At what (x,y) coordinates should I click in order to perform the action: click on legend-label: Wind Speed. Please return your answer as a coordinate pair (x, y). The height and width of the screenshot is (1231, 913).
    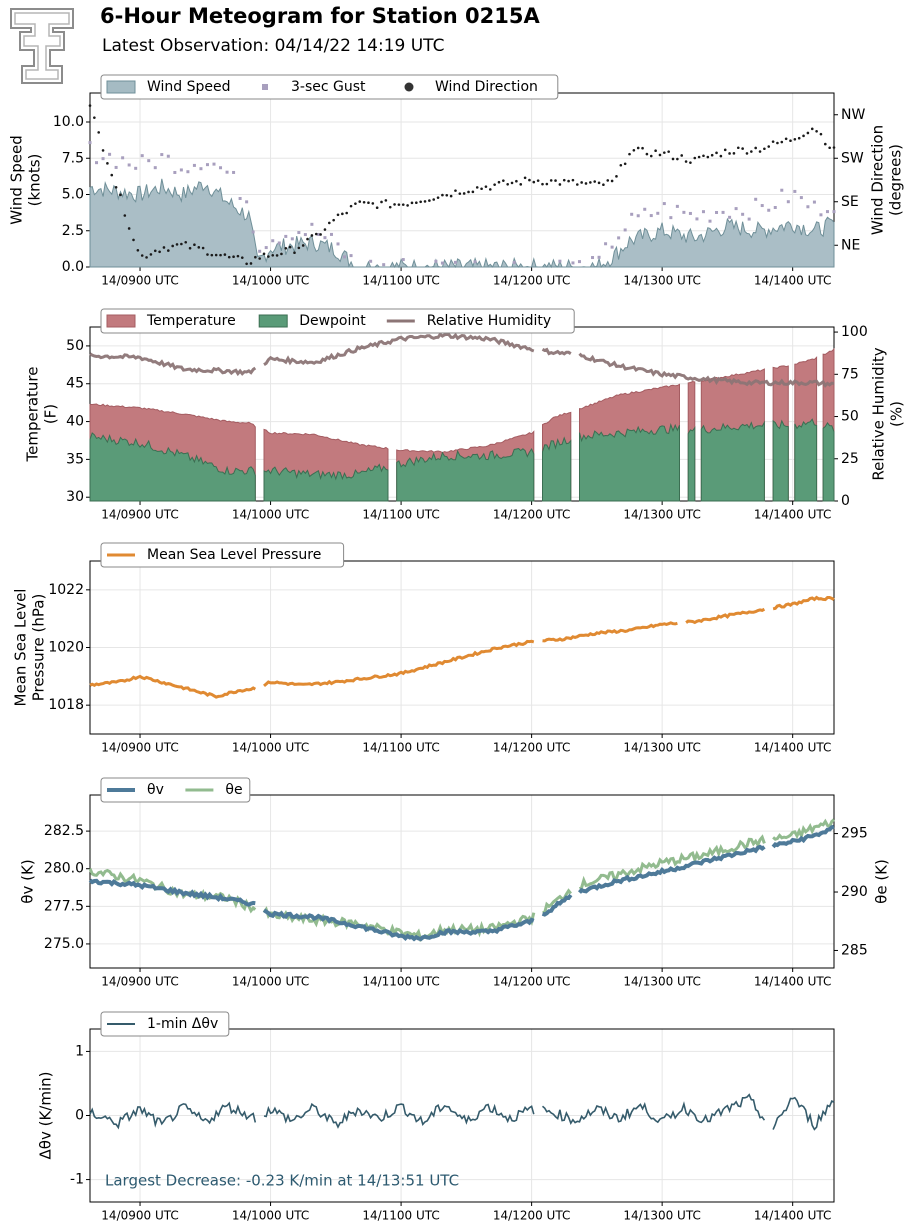
    Looking at the image, I should click on (189, 87).